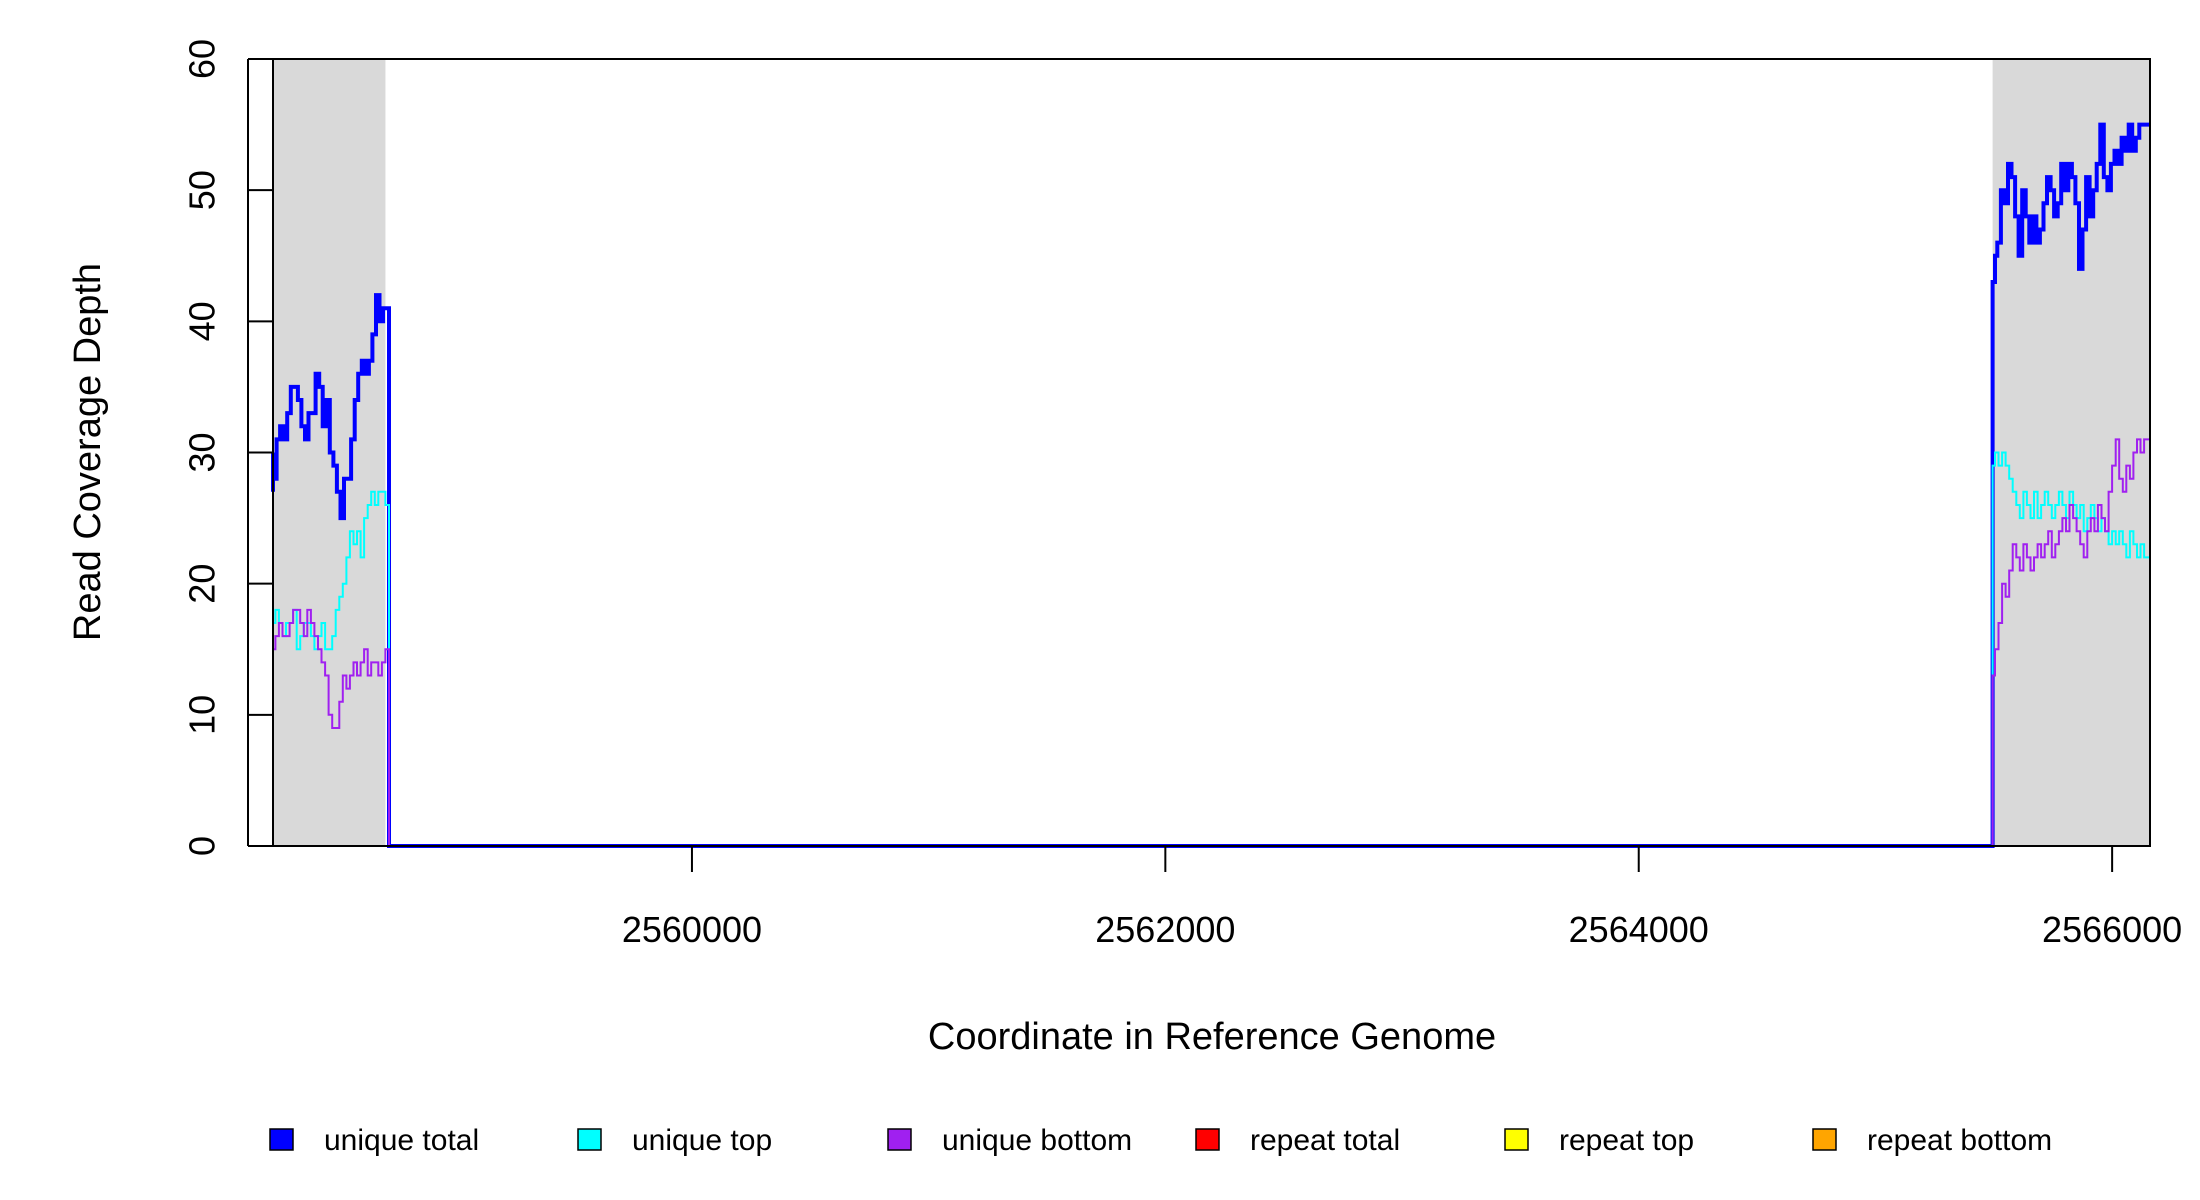  What do you see at coordinates (1402, 897) in the screenshot?
I see `x-axis: 2560000 2562000 2564000 2566000` at bounding box center [1402, 897].